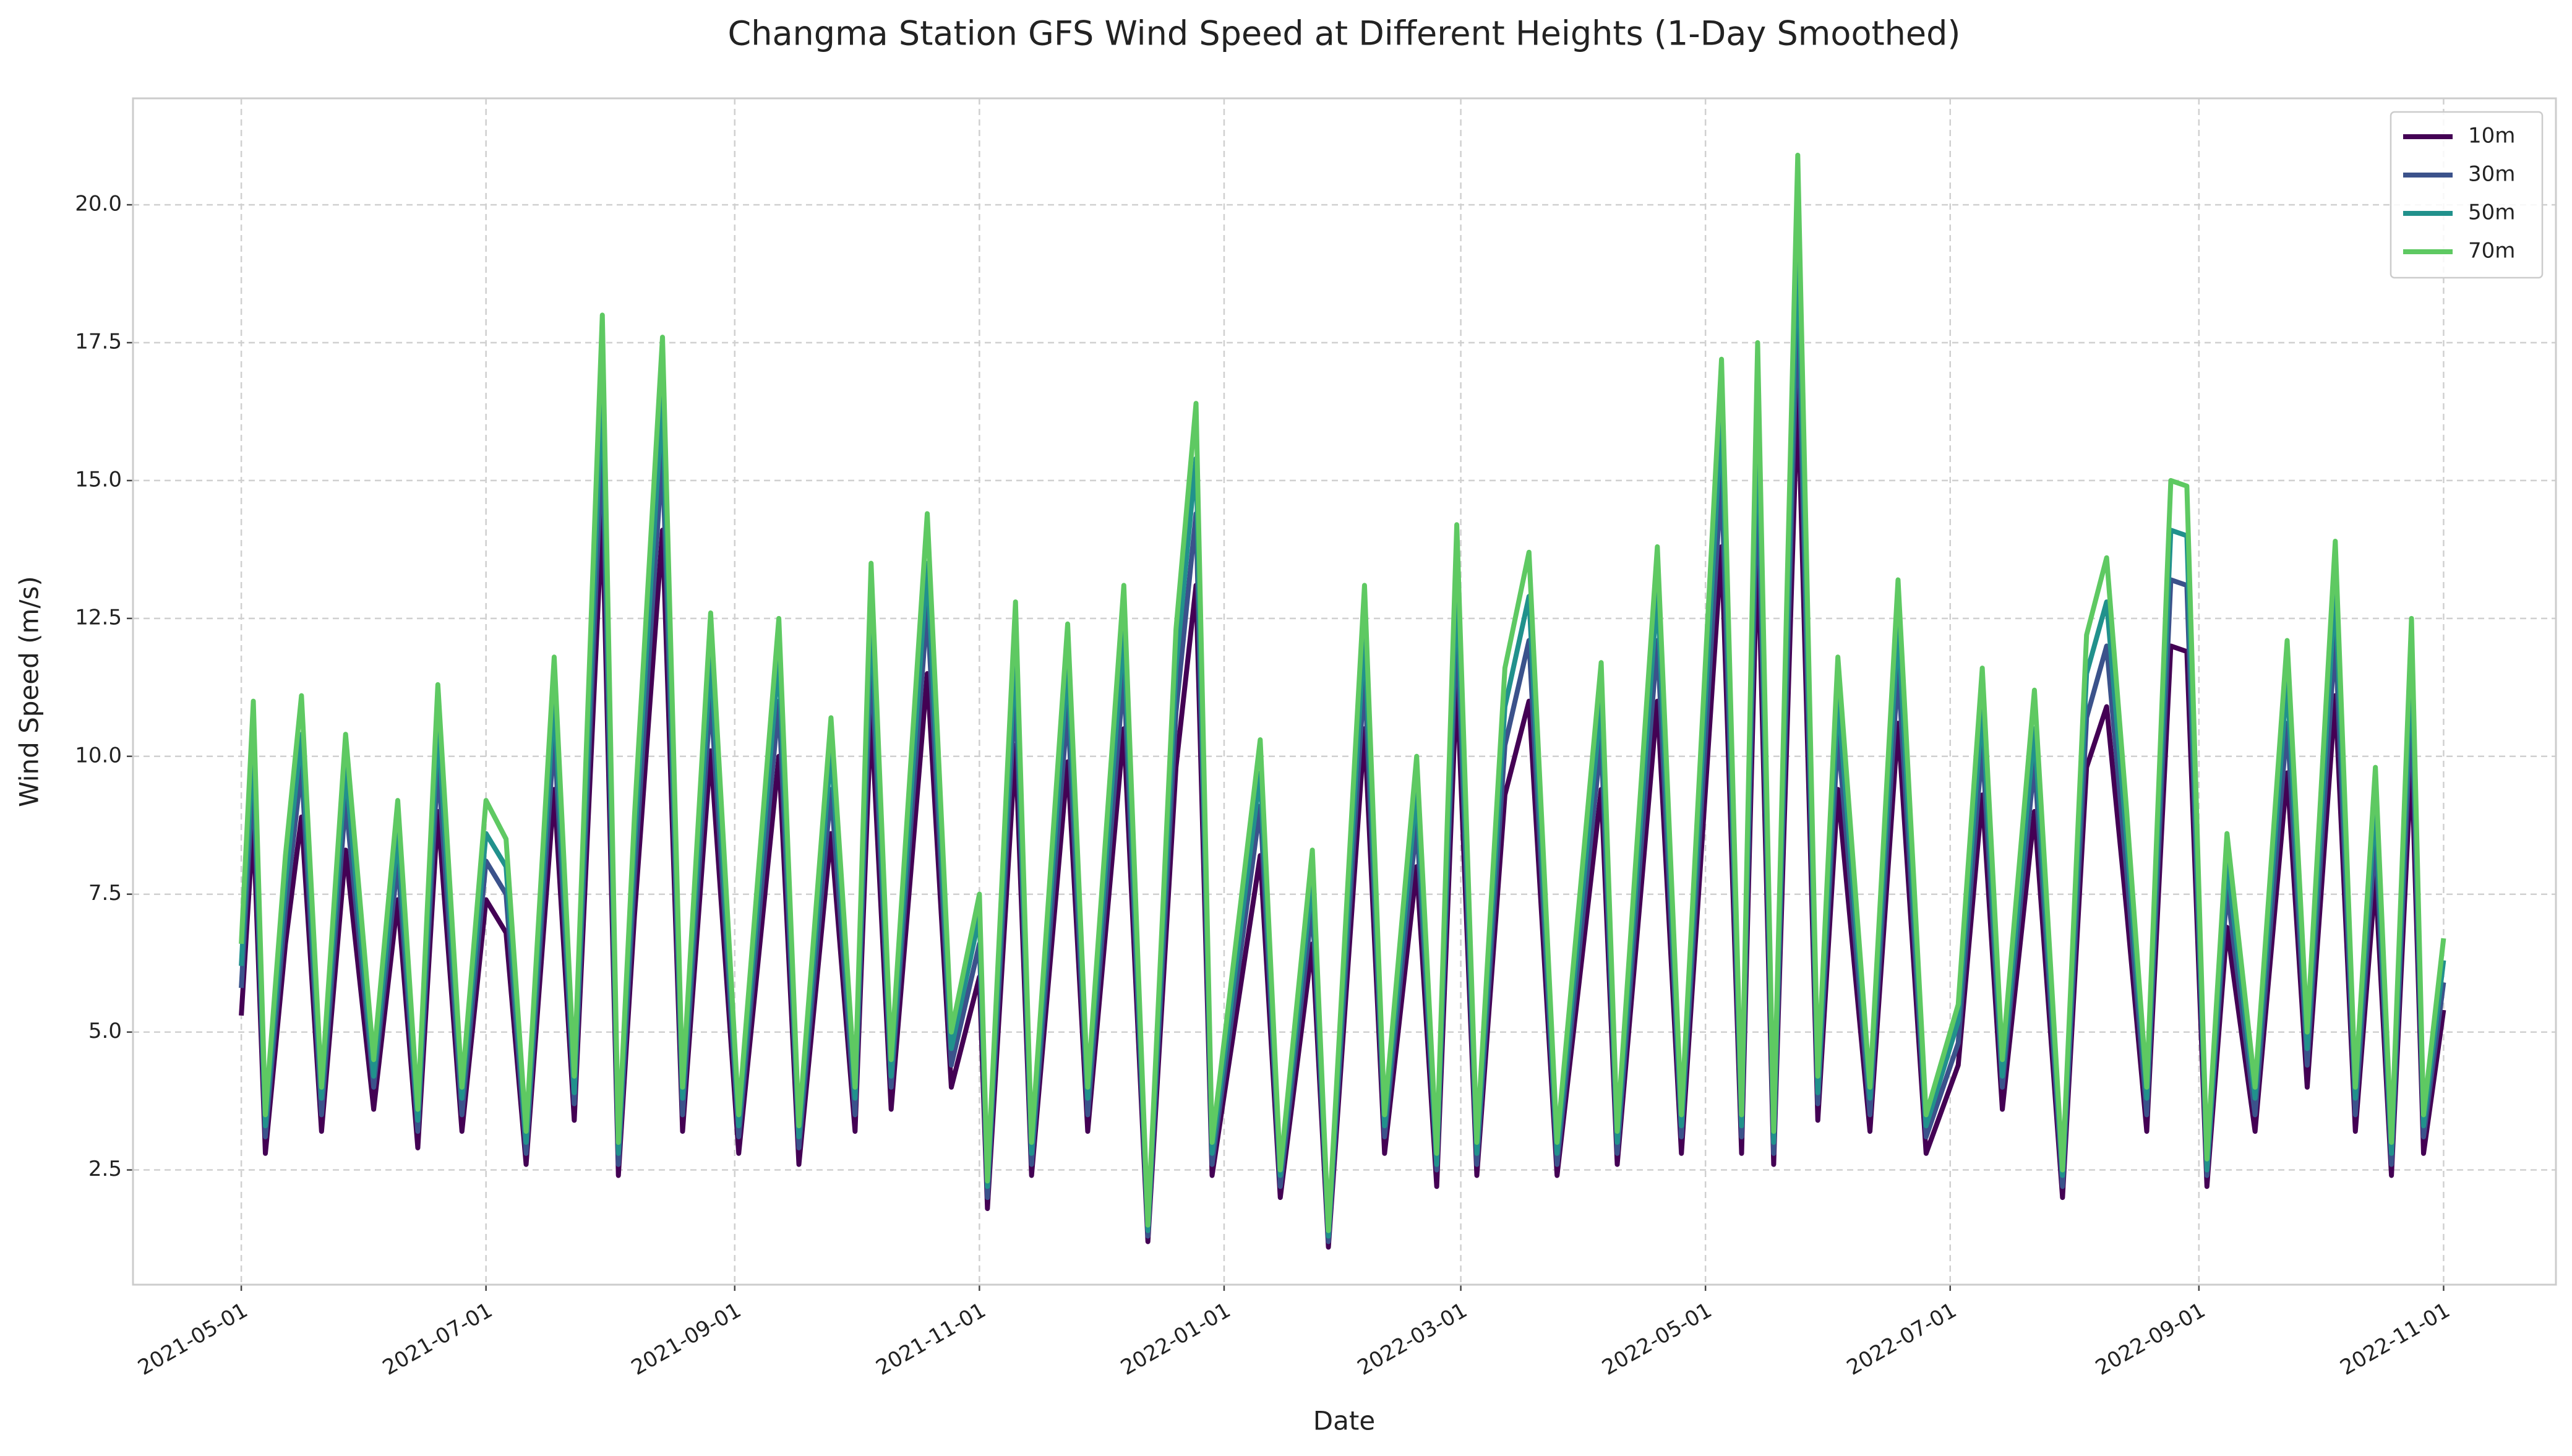 This screenshot has width=2572, height=1456. Describe the element at coordinates (105, 1031) in the screenshot. I see `y-tick-label: 5.0` at that location.